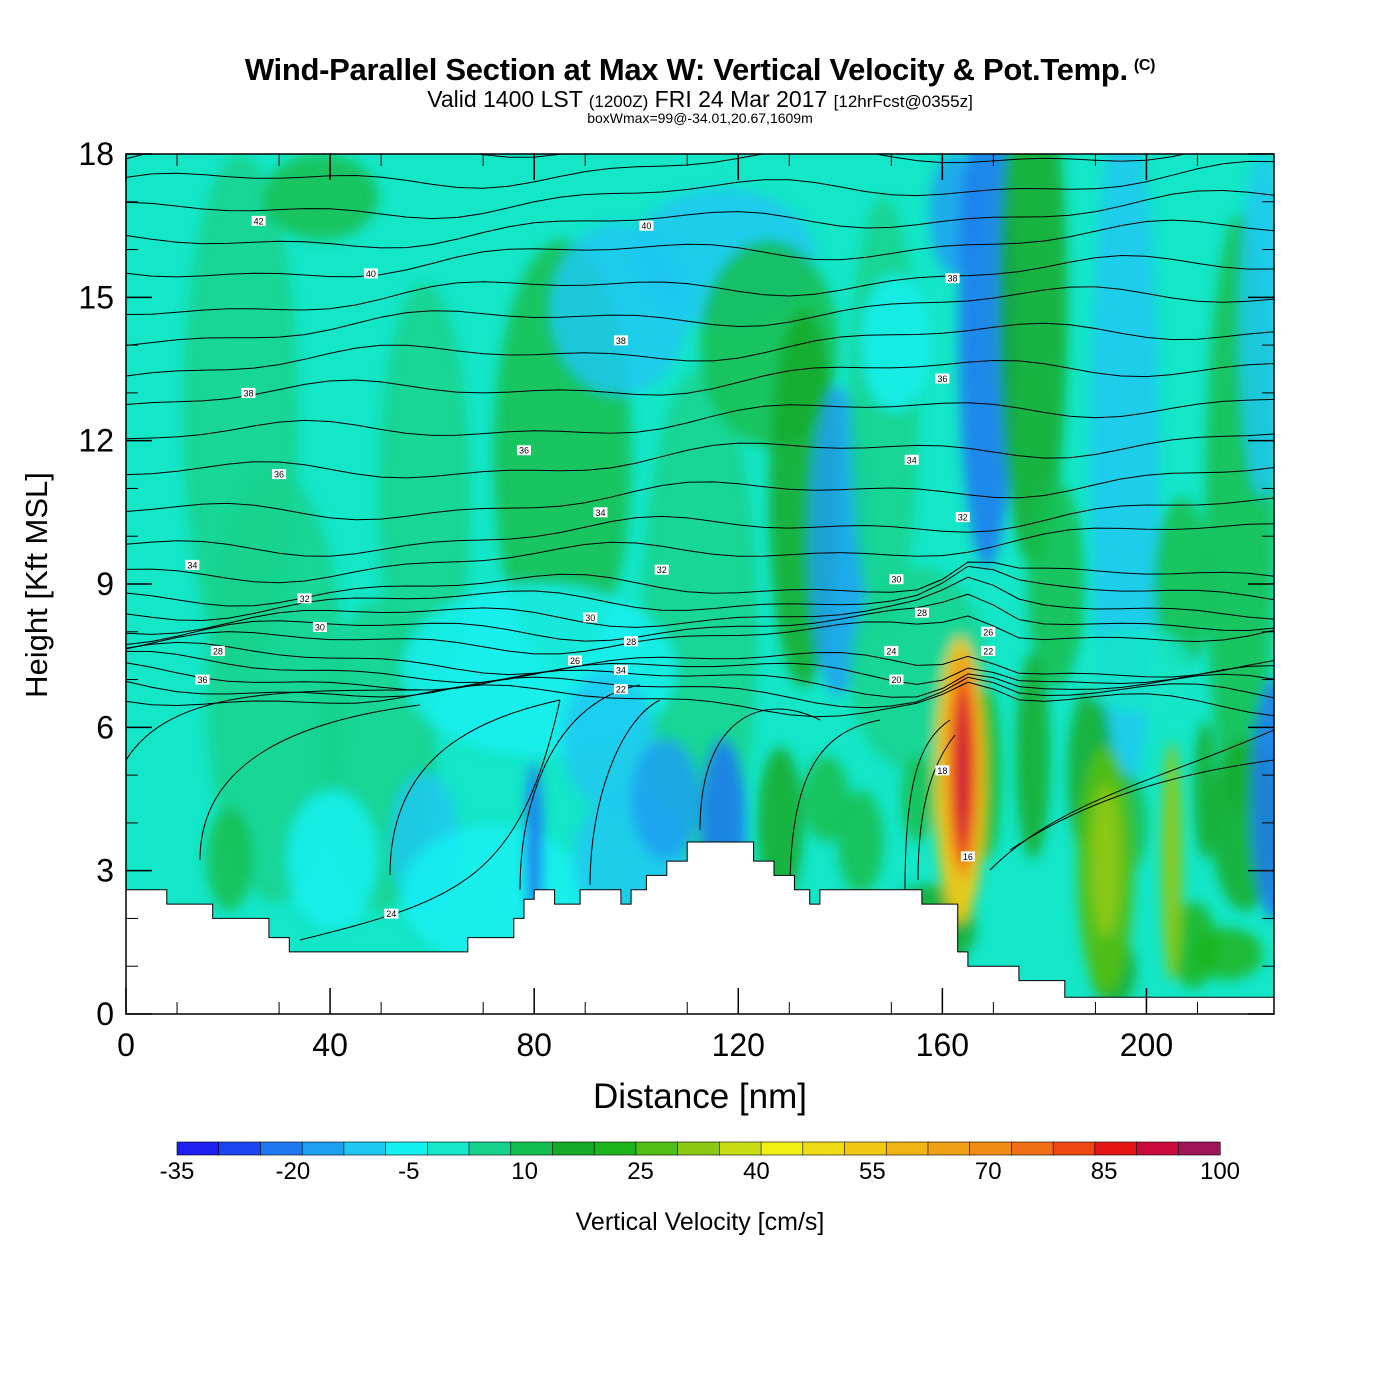 This screenshot has height=1400, width=1400. Describe the element at coordinates (36, 585) in the screenshot. I see `y-axis-label: Height [Kft MSL]` at that location.